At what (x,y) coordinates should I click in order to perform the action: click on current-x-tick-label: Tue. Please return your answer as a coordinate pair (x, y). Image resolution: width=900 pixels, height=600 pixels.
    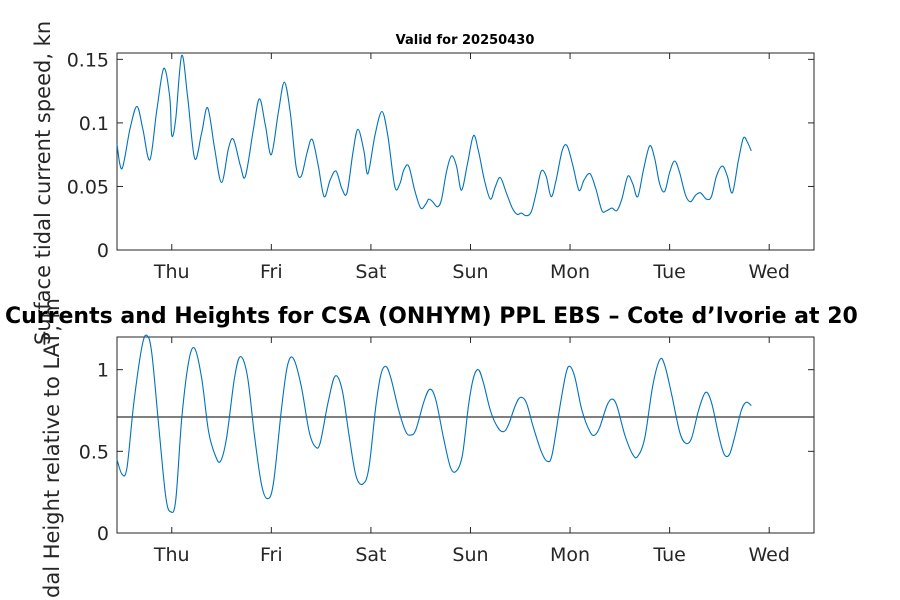
    Looking at the image, I should click on (668, 272).